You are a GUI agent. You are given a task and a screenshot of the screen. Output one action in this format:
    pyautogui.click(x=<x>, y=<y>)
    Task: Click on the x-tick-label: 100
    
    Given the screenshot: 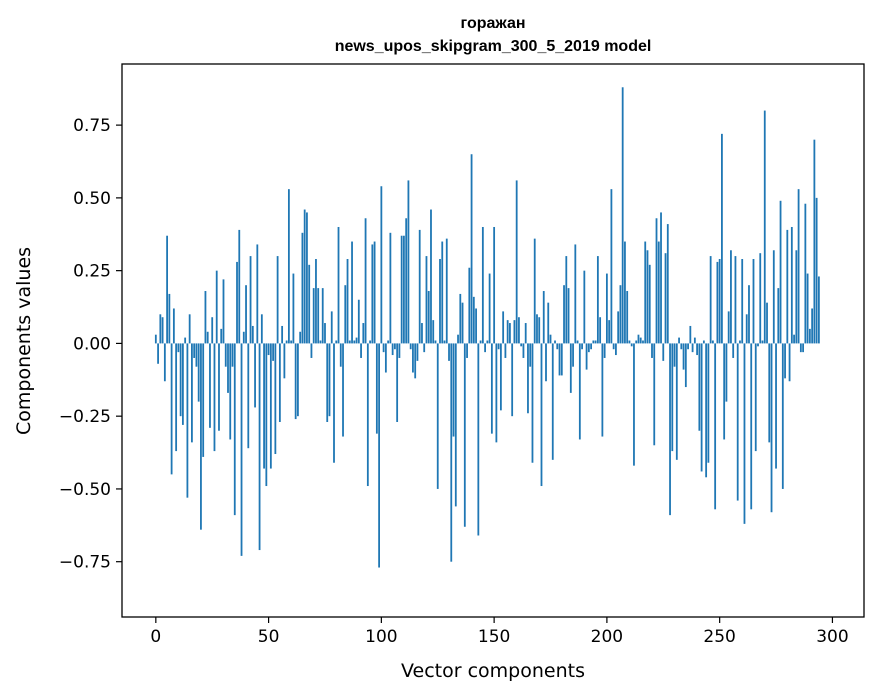 What is the action you would take?
    pyautogui.click(x=381, y=637)
    